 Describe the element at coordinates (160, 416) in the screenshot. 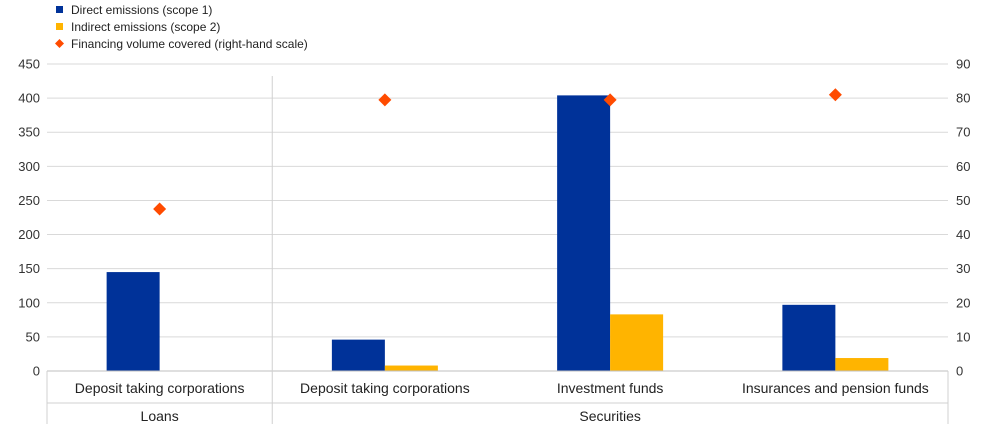

I see `group-label: Loans` at that location.